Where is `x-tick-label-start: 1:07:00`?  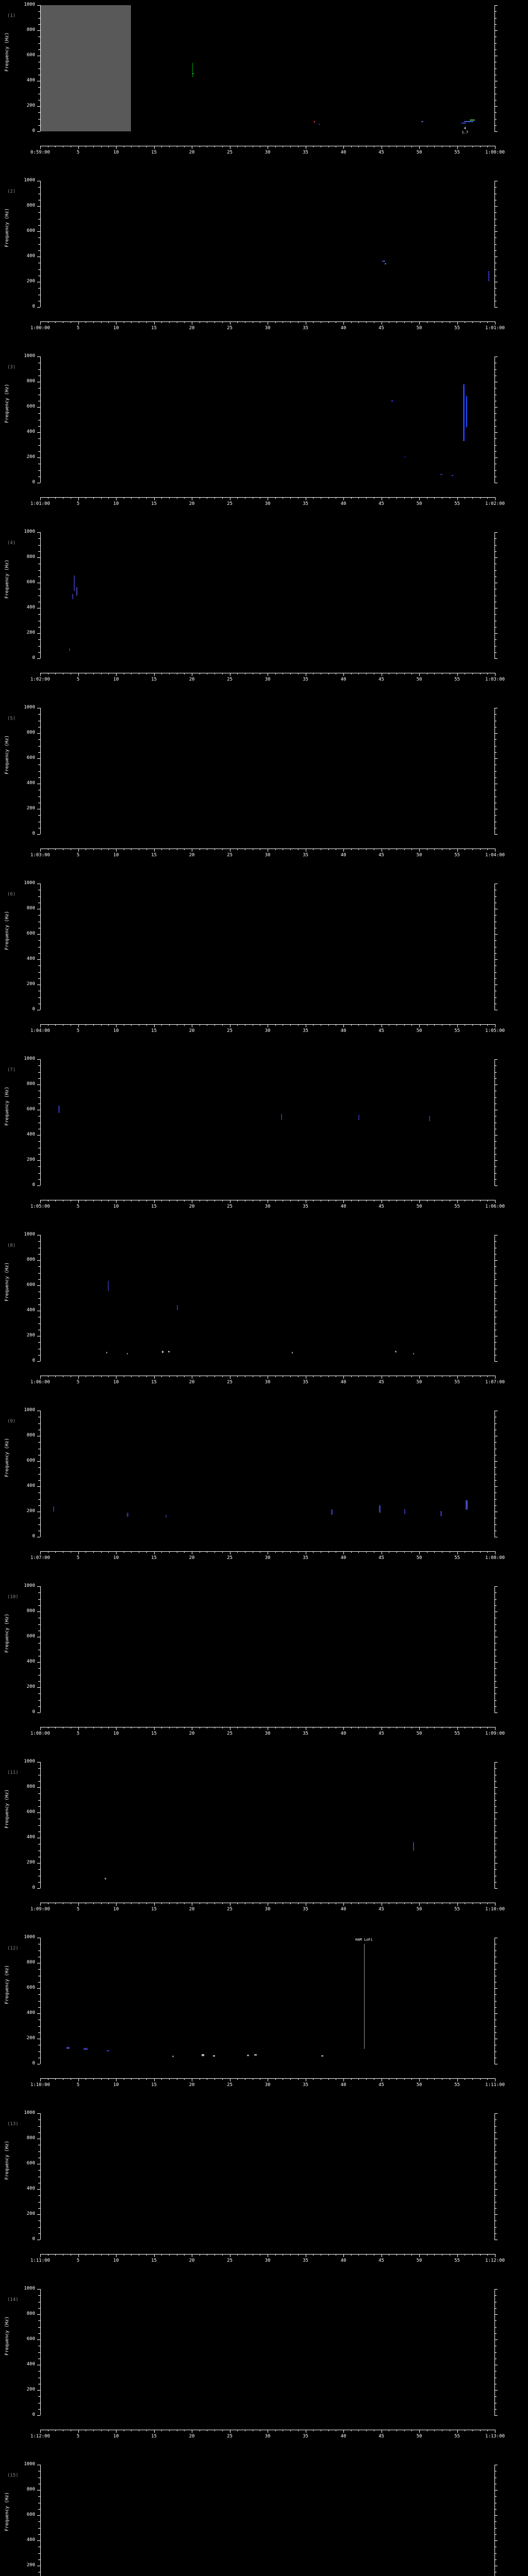 x-tick-label-start: 1:07:00 is located at coordinates (40, 1558).